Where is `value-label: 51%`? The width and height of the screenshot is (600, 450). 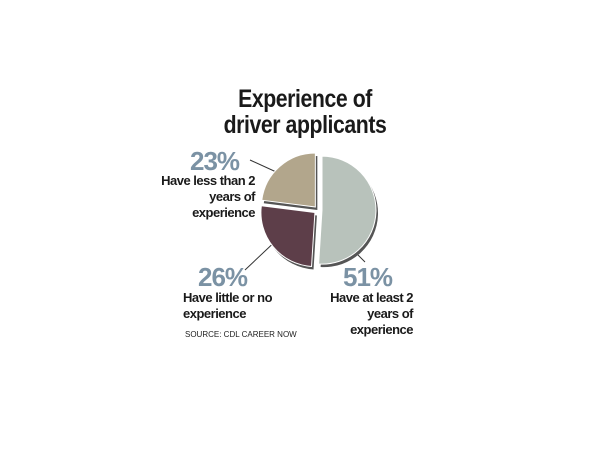 value-label: 51% is located at coordinates (368, 277).